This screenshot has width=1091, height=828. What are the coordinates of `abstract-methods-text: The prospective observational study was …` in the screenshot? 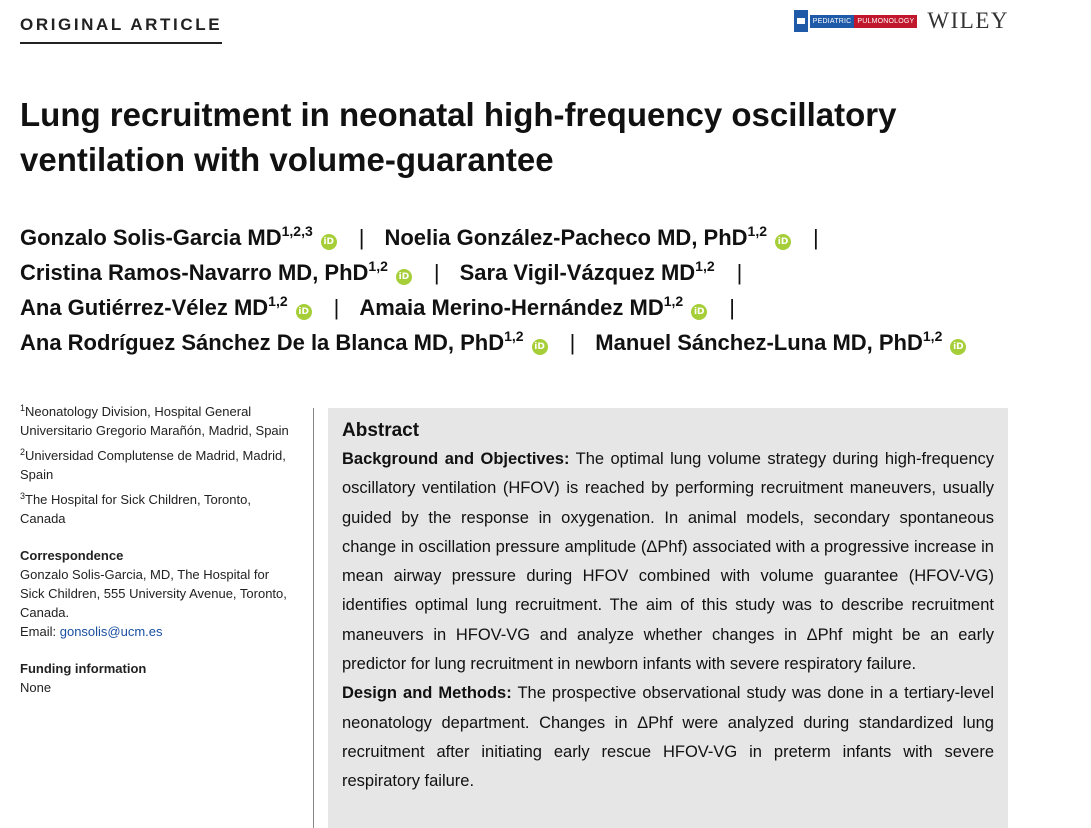 It's located at (668, 737).